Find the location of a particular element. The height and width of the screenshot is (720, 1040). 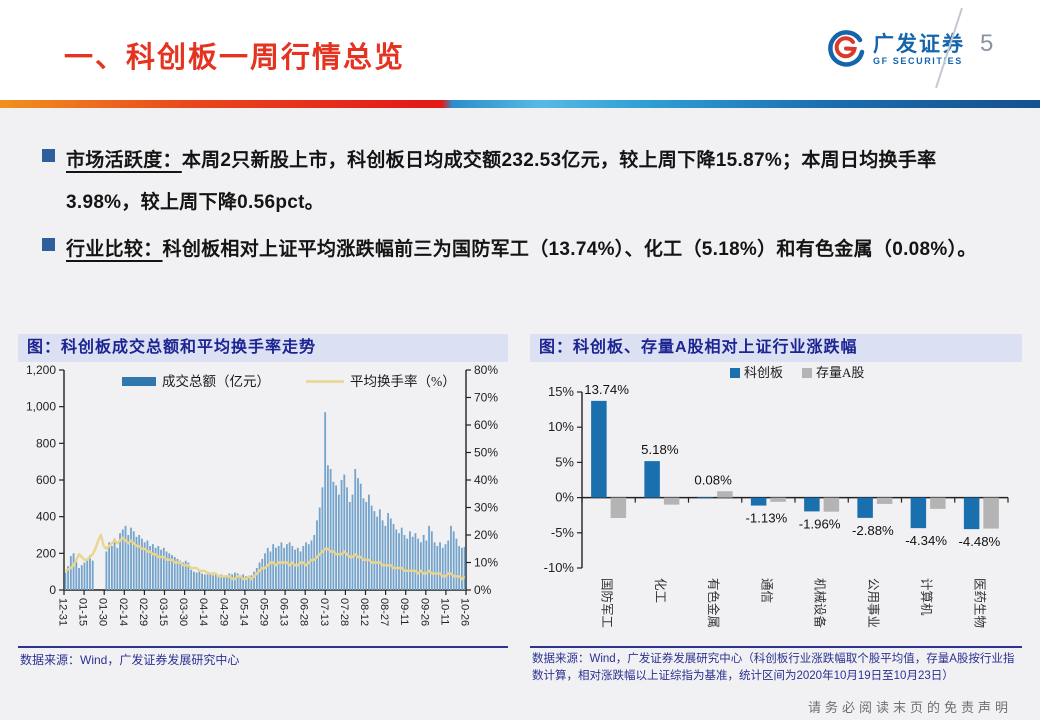

svg-text: 01-15 is located at coordinates (83, 612).